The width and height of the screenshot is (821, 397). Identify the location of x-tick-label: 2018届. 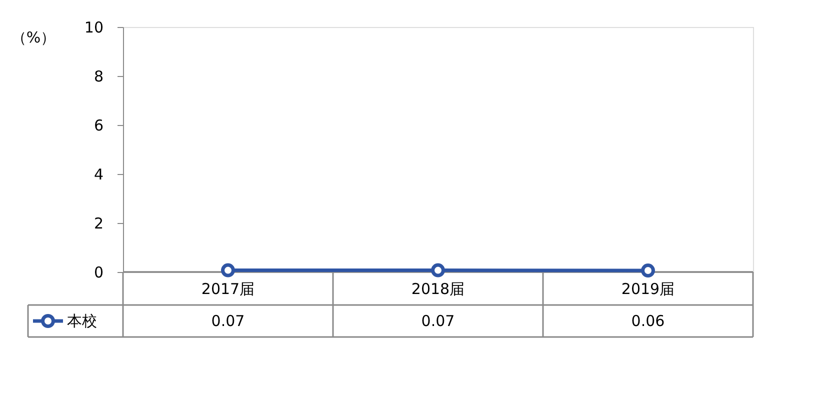
(438, 289).